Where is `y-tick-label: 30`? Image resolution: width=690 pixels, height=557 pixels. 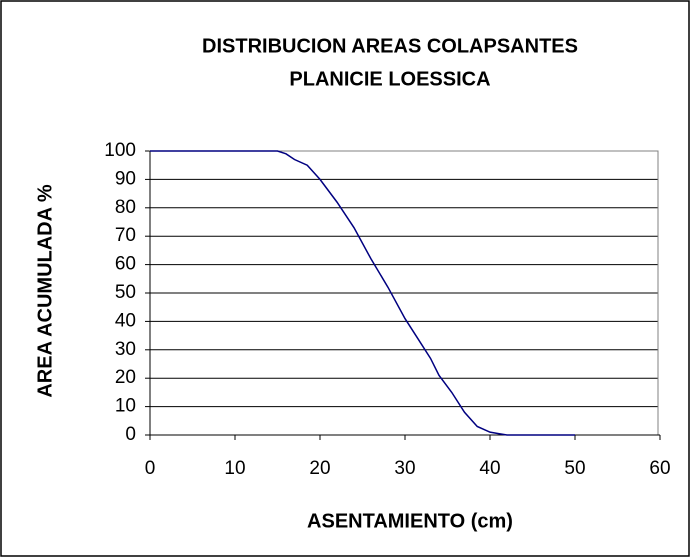
y-tick-label: 30 is located at coordinates (125, 349).